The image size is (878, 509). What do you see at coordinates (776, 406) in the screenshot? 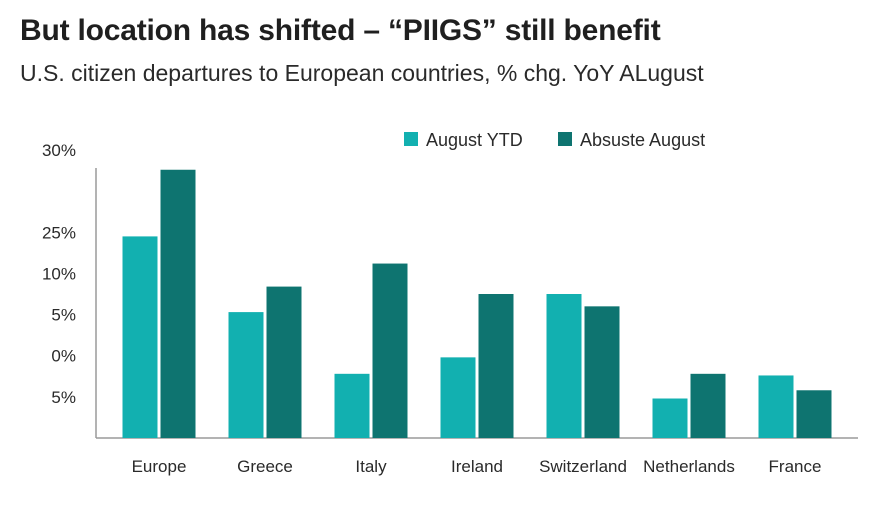
I see `bar-france-ytd` at bounding box center [776, 406].